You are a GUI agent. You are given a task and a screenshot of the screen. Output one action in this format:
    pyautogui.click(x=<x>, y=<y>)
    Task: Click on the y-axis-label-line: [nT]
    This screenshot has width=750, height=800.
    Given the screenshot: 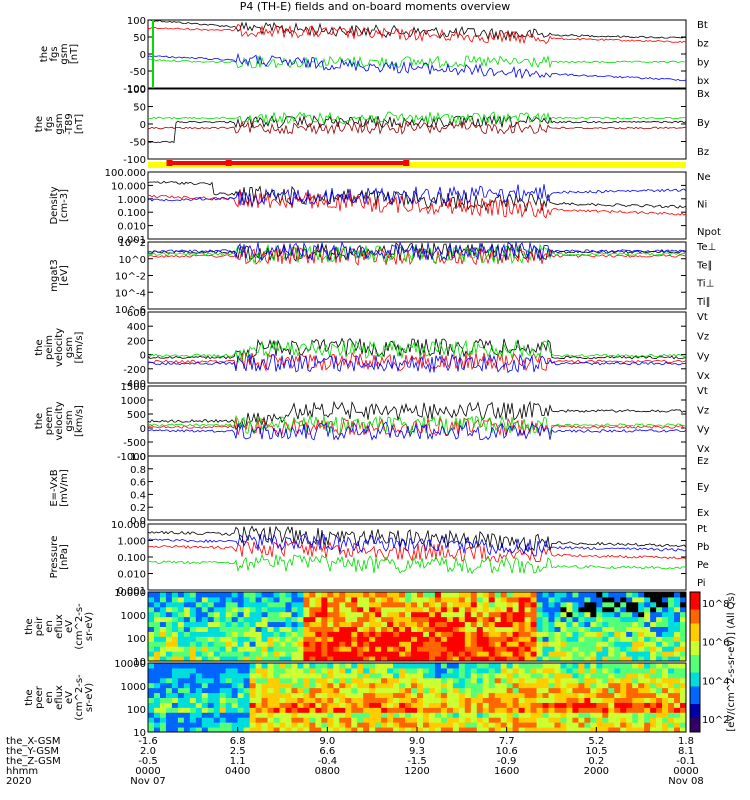 What is the action you would take?
    pyautogui.click(x=79, y=124)
    